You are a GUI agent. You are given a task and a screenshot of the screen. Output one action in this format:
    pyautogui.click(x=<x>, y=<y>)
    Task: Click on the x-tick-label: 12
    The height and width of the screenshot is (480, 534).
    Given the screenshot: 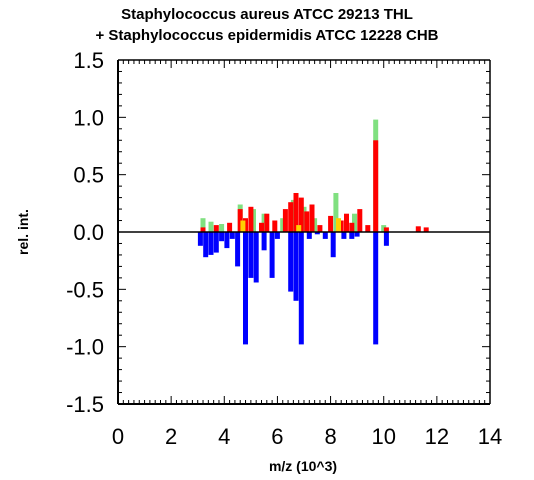 What is the action you would take?
    pyautogui.click(x=437, y=436)
    